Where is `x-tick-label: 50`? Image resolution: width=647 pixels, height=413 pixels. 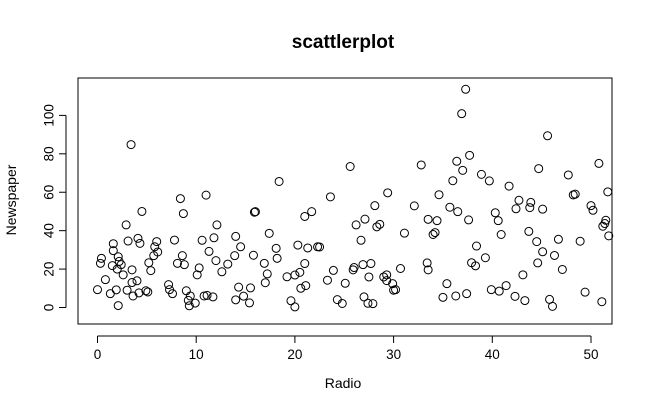
x-tick-label: 50 is located at coordinates (590, 354).